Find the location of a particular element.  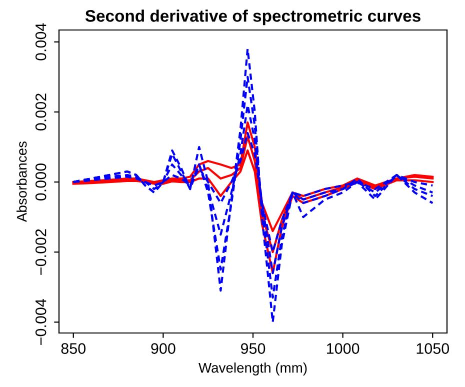

y-tick-label: −0.004 is located at coordinates (40, 322).